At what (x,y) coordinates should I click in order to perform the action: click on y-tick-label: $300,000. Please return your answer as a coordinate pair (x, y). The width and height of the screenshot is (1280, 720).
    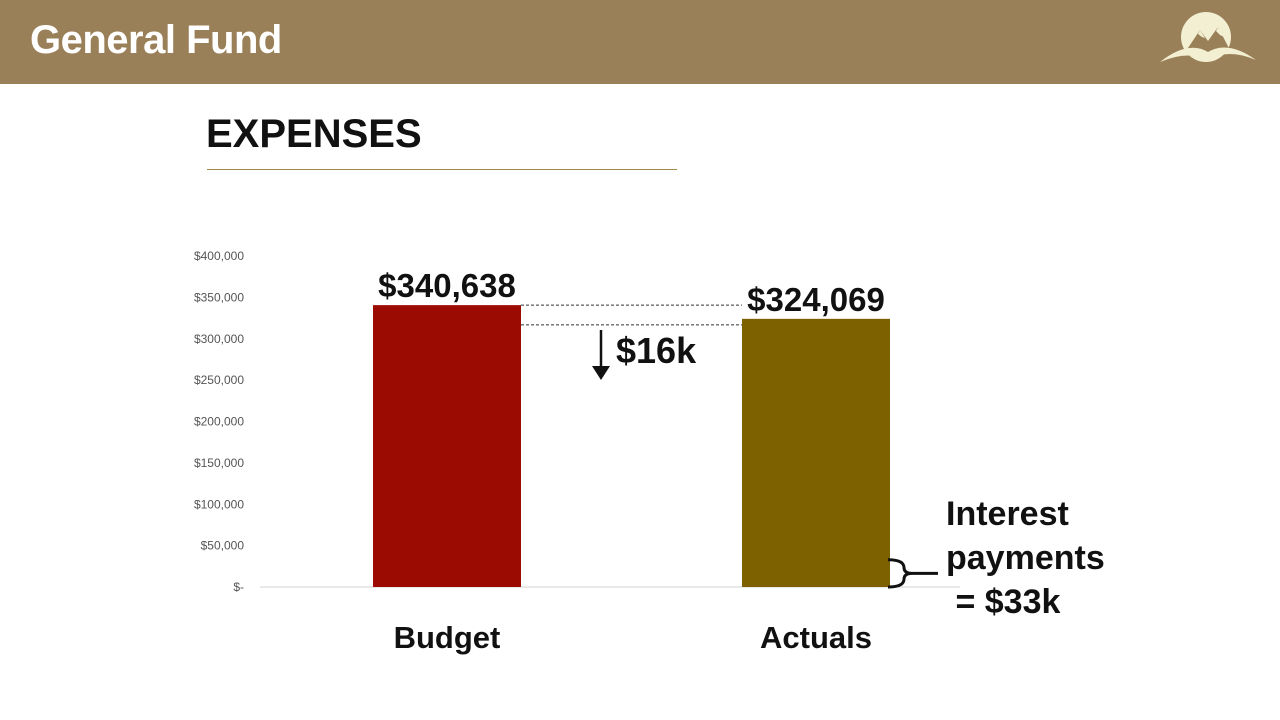
    Looking at the image, I should click on (219, 339).